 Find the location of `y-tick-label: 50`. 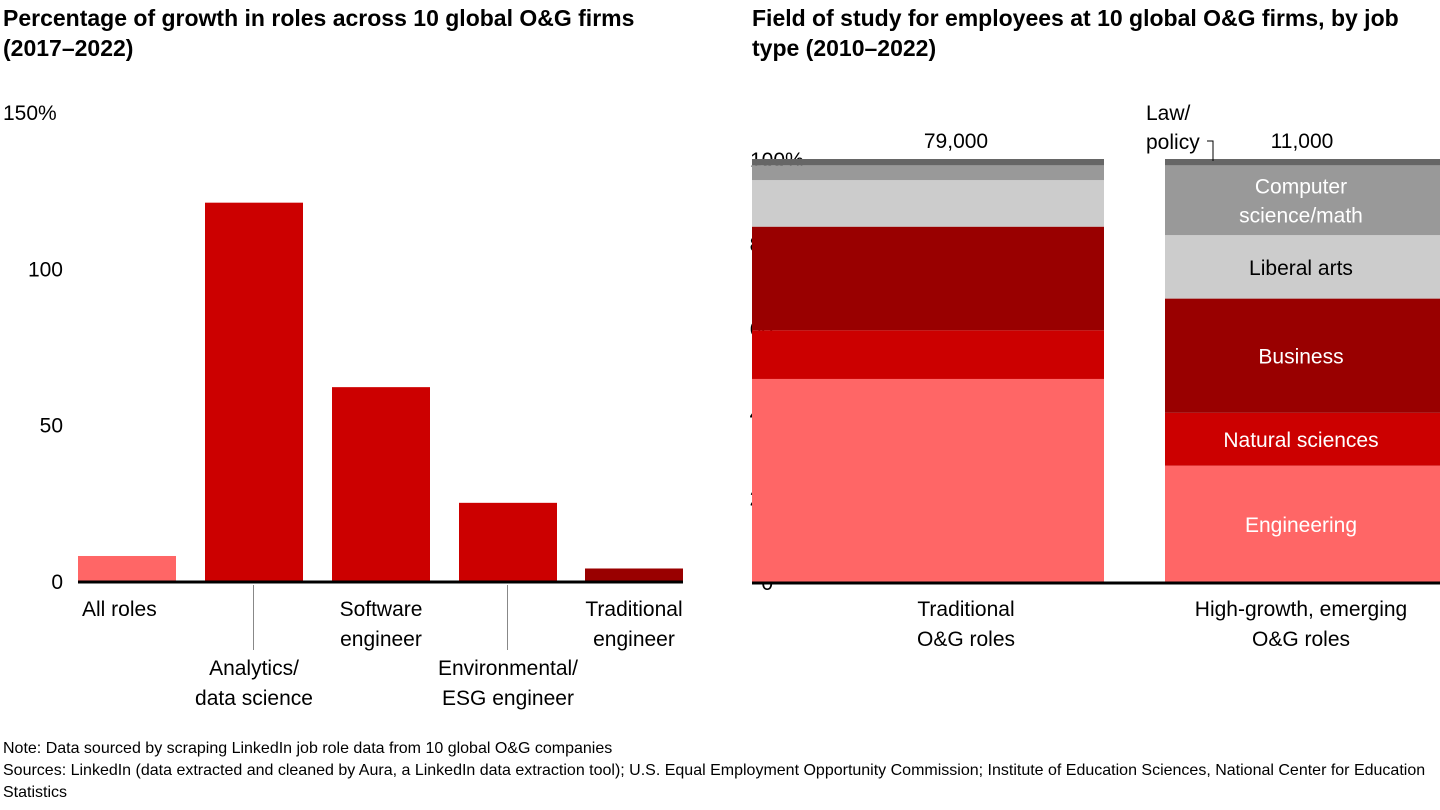

y-tick-label: 50 is located at coordinates (51, 426).